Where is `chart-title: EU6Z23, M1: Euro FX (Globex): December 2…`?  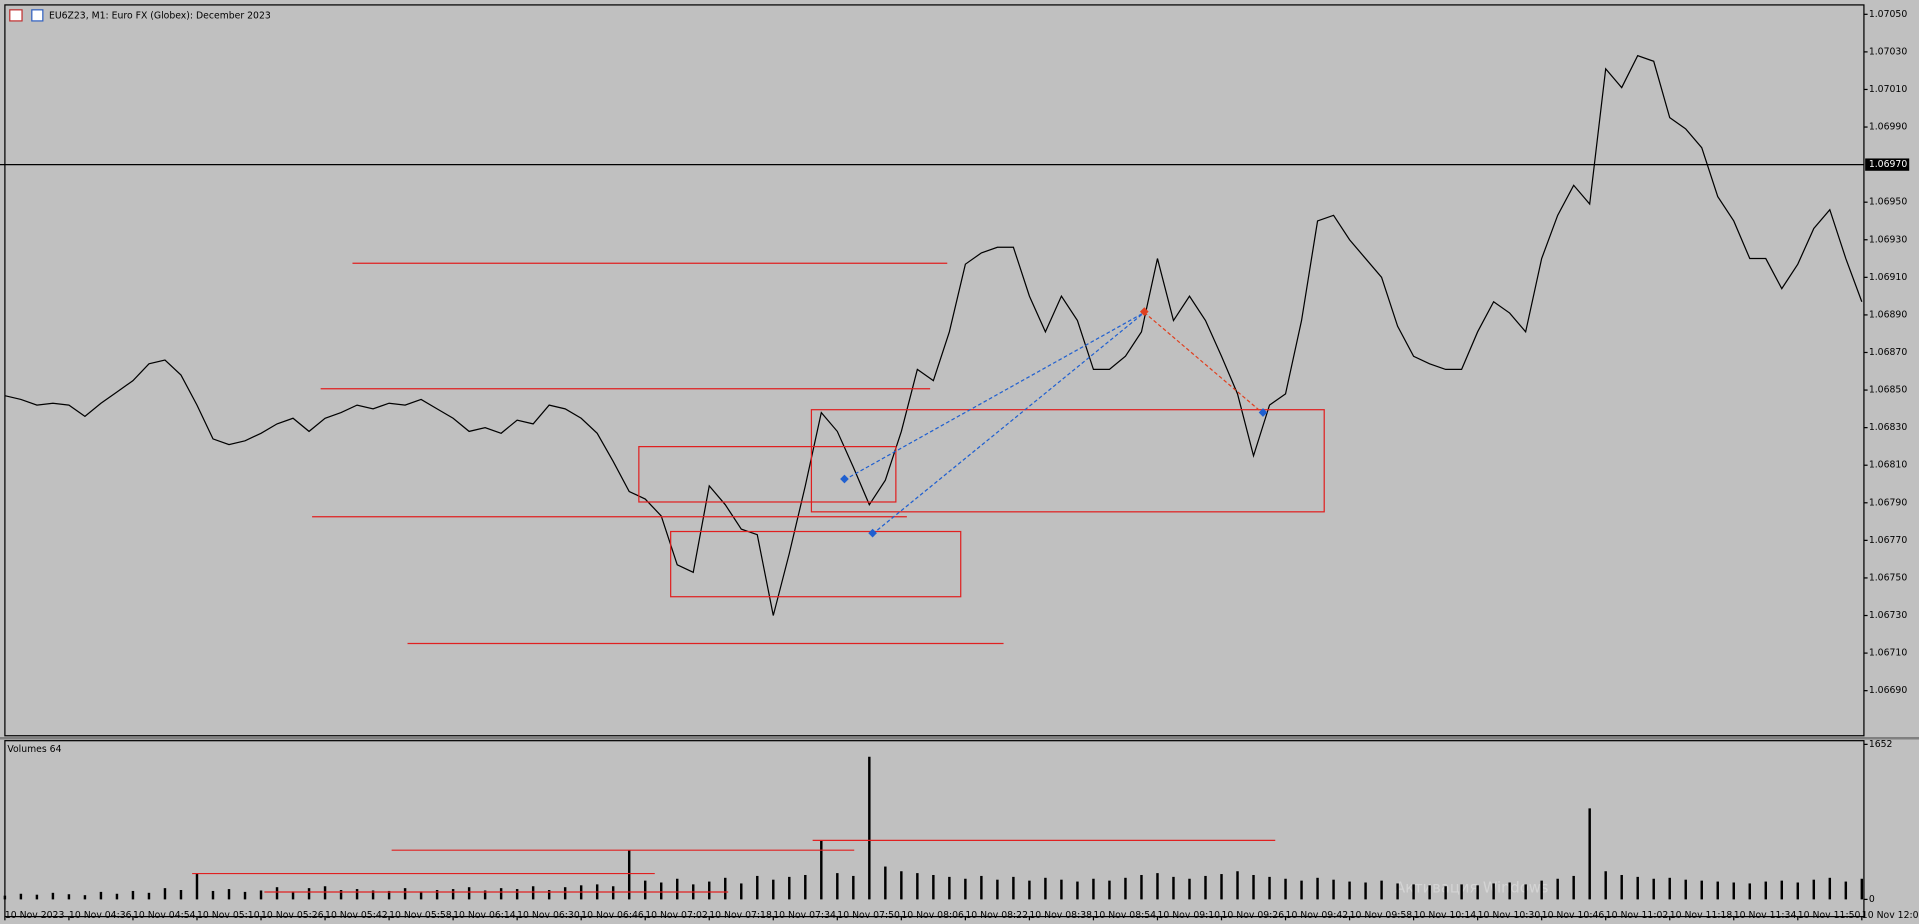
chart-title: EU6Z23, M1: Euro FX (Globex): December 2… is located at coordinates (160, 15).